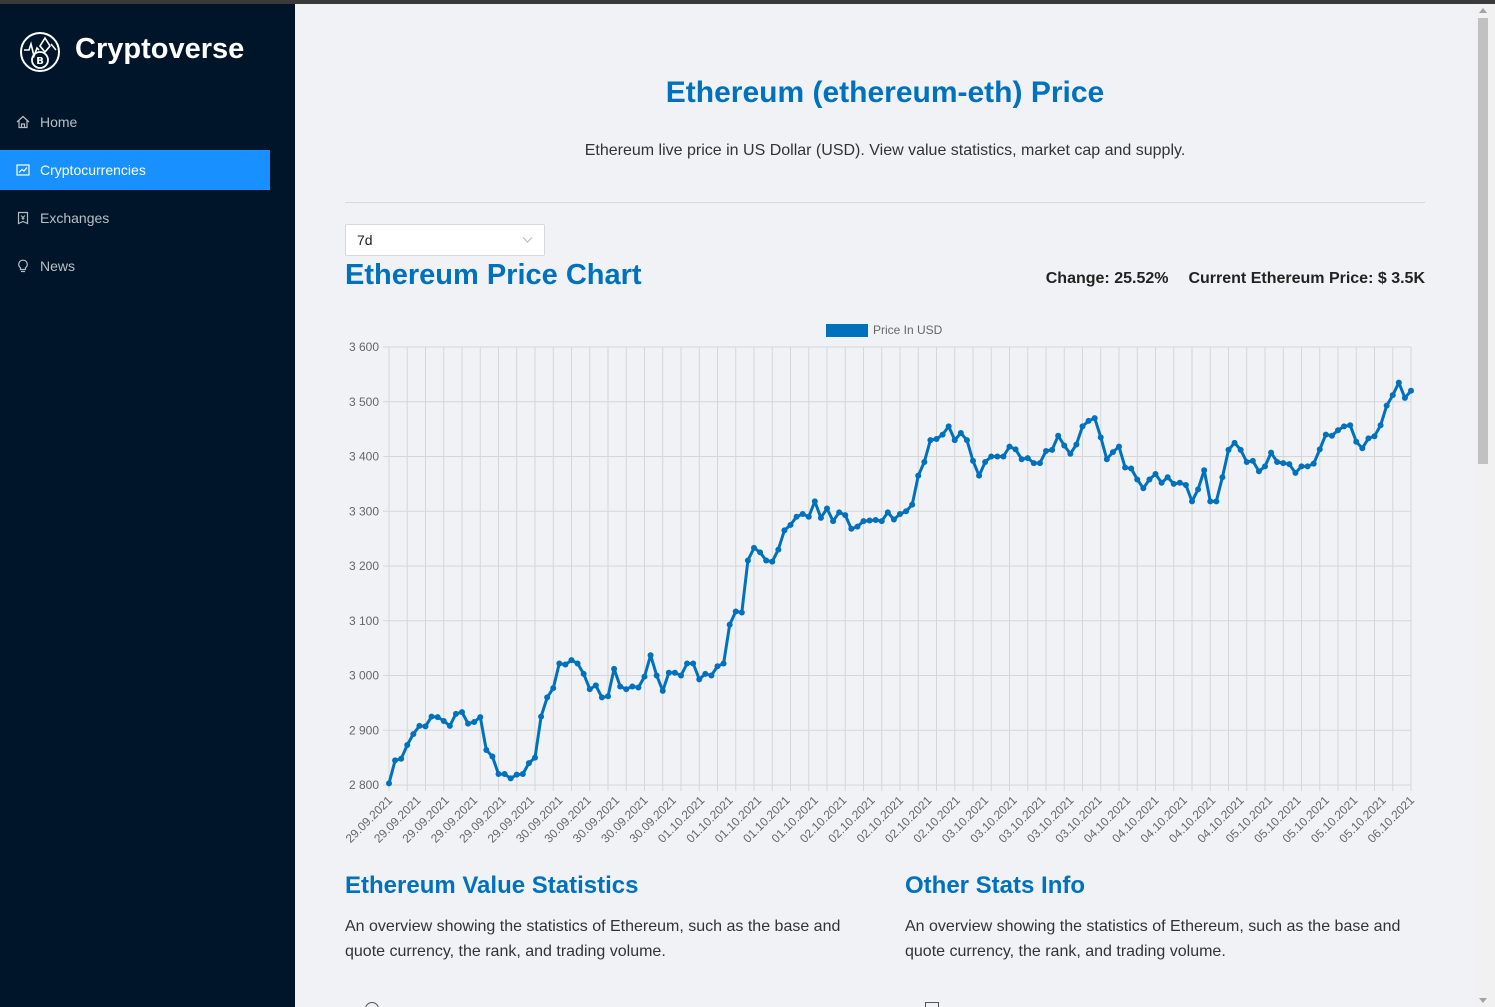 This screenshot has width=1495, height=1007. I want to click on scroll-down-arrow-icon, so click(1483, 1000).